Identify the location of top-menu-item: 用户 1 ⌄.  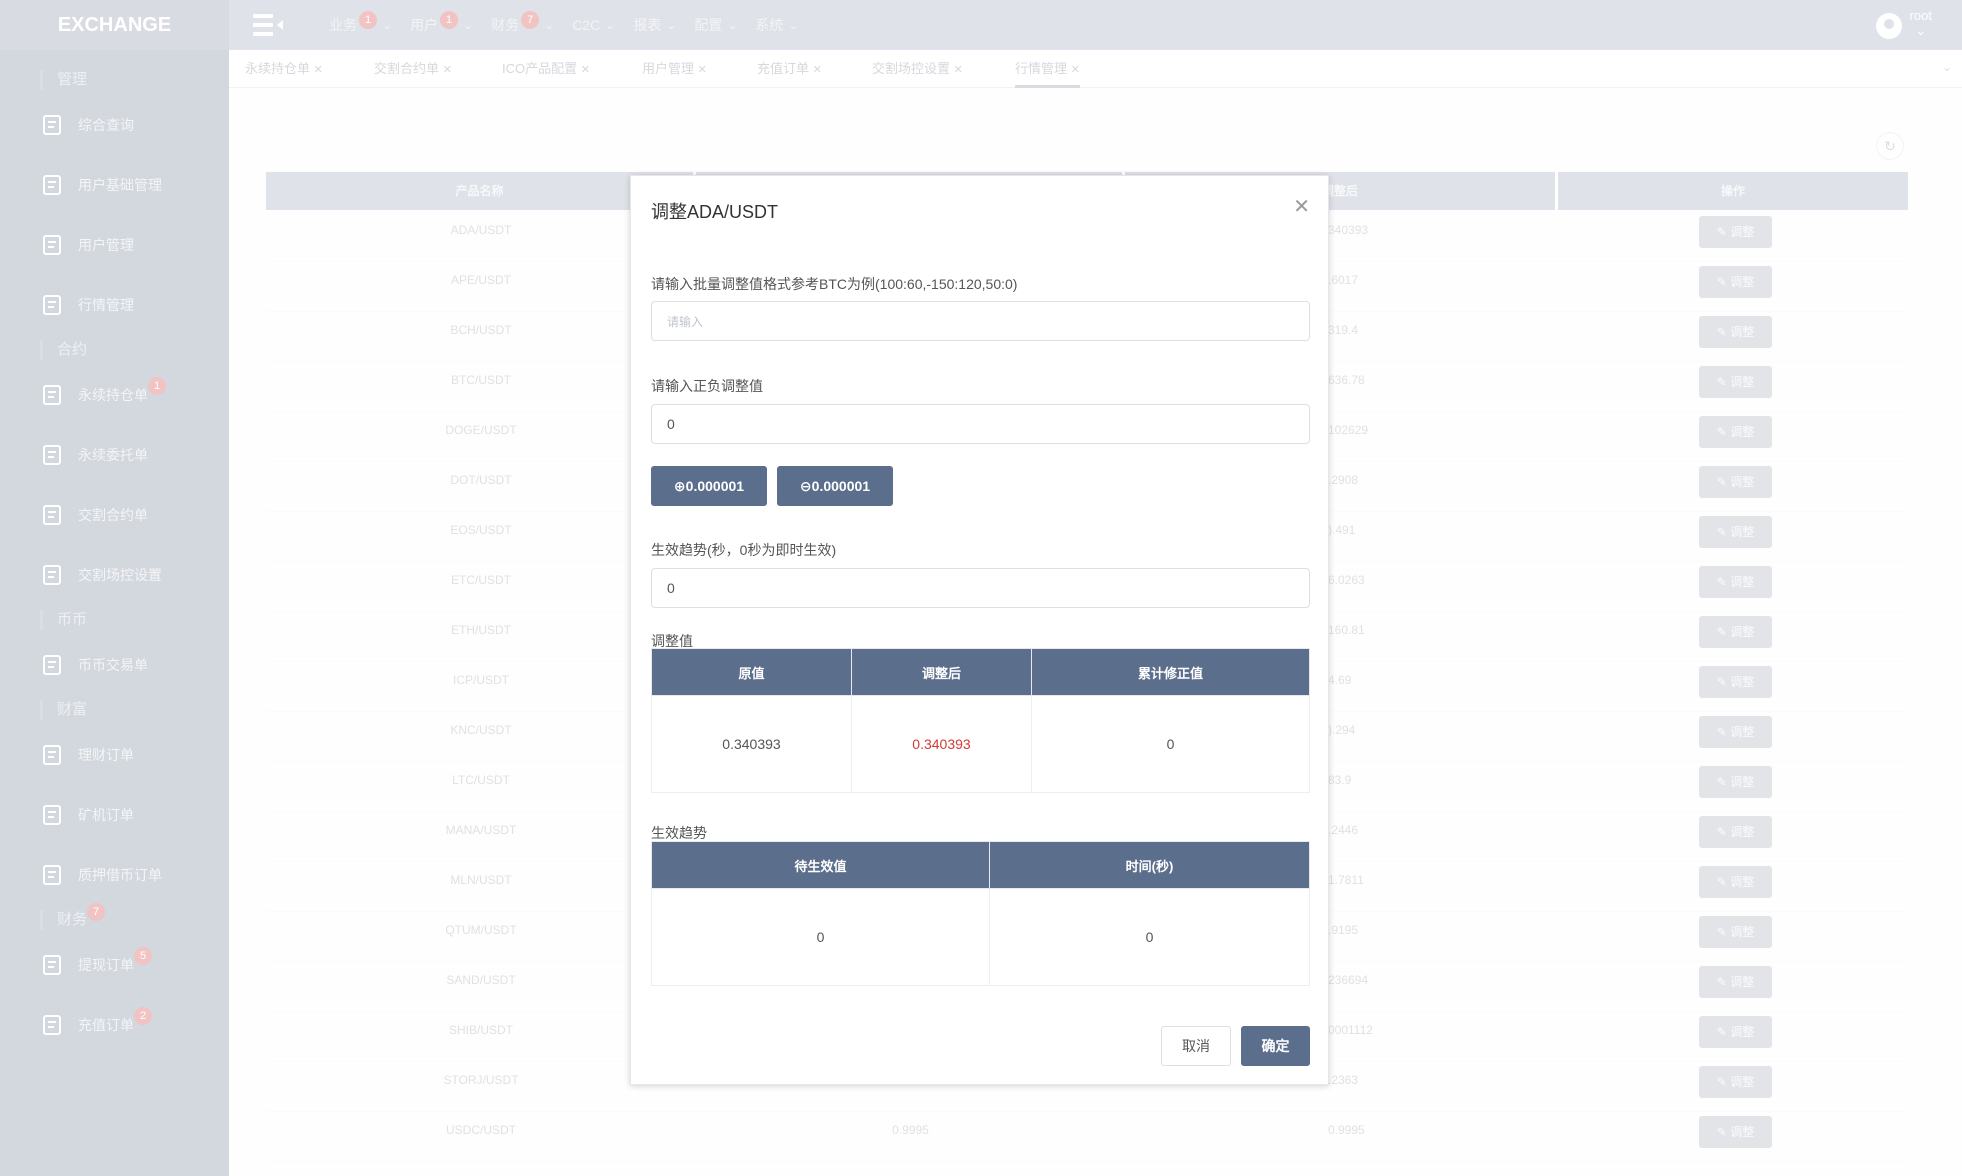
(442, 23).